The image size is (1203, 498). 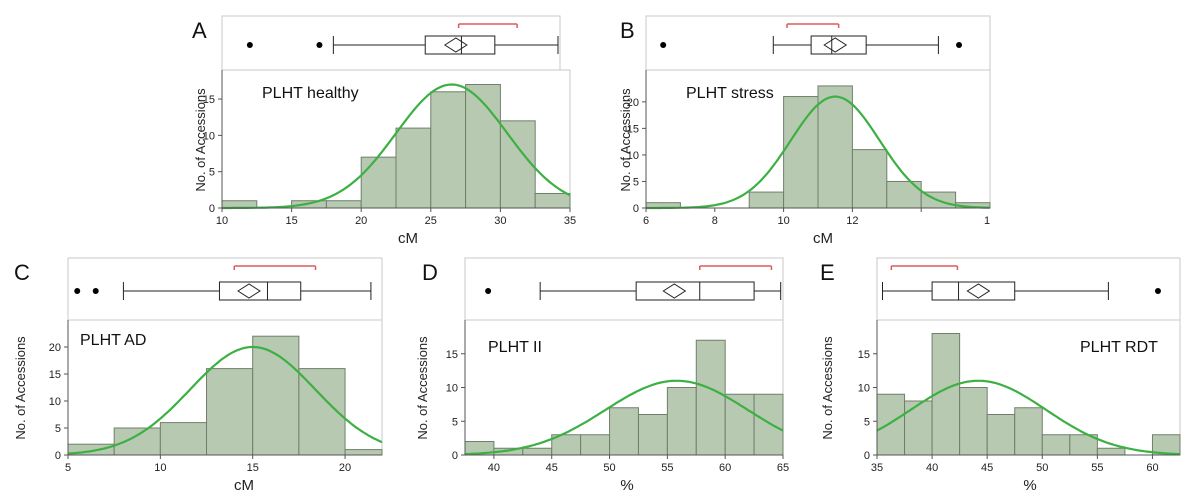 I want to click on x-tick-label: 8, so click(x=715, y=221).